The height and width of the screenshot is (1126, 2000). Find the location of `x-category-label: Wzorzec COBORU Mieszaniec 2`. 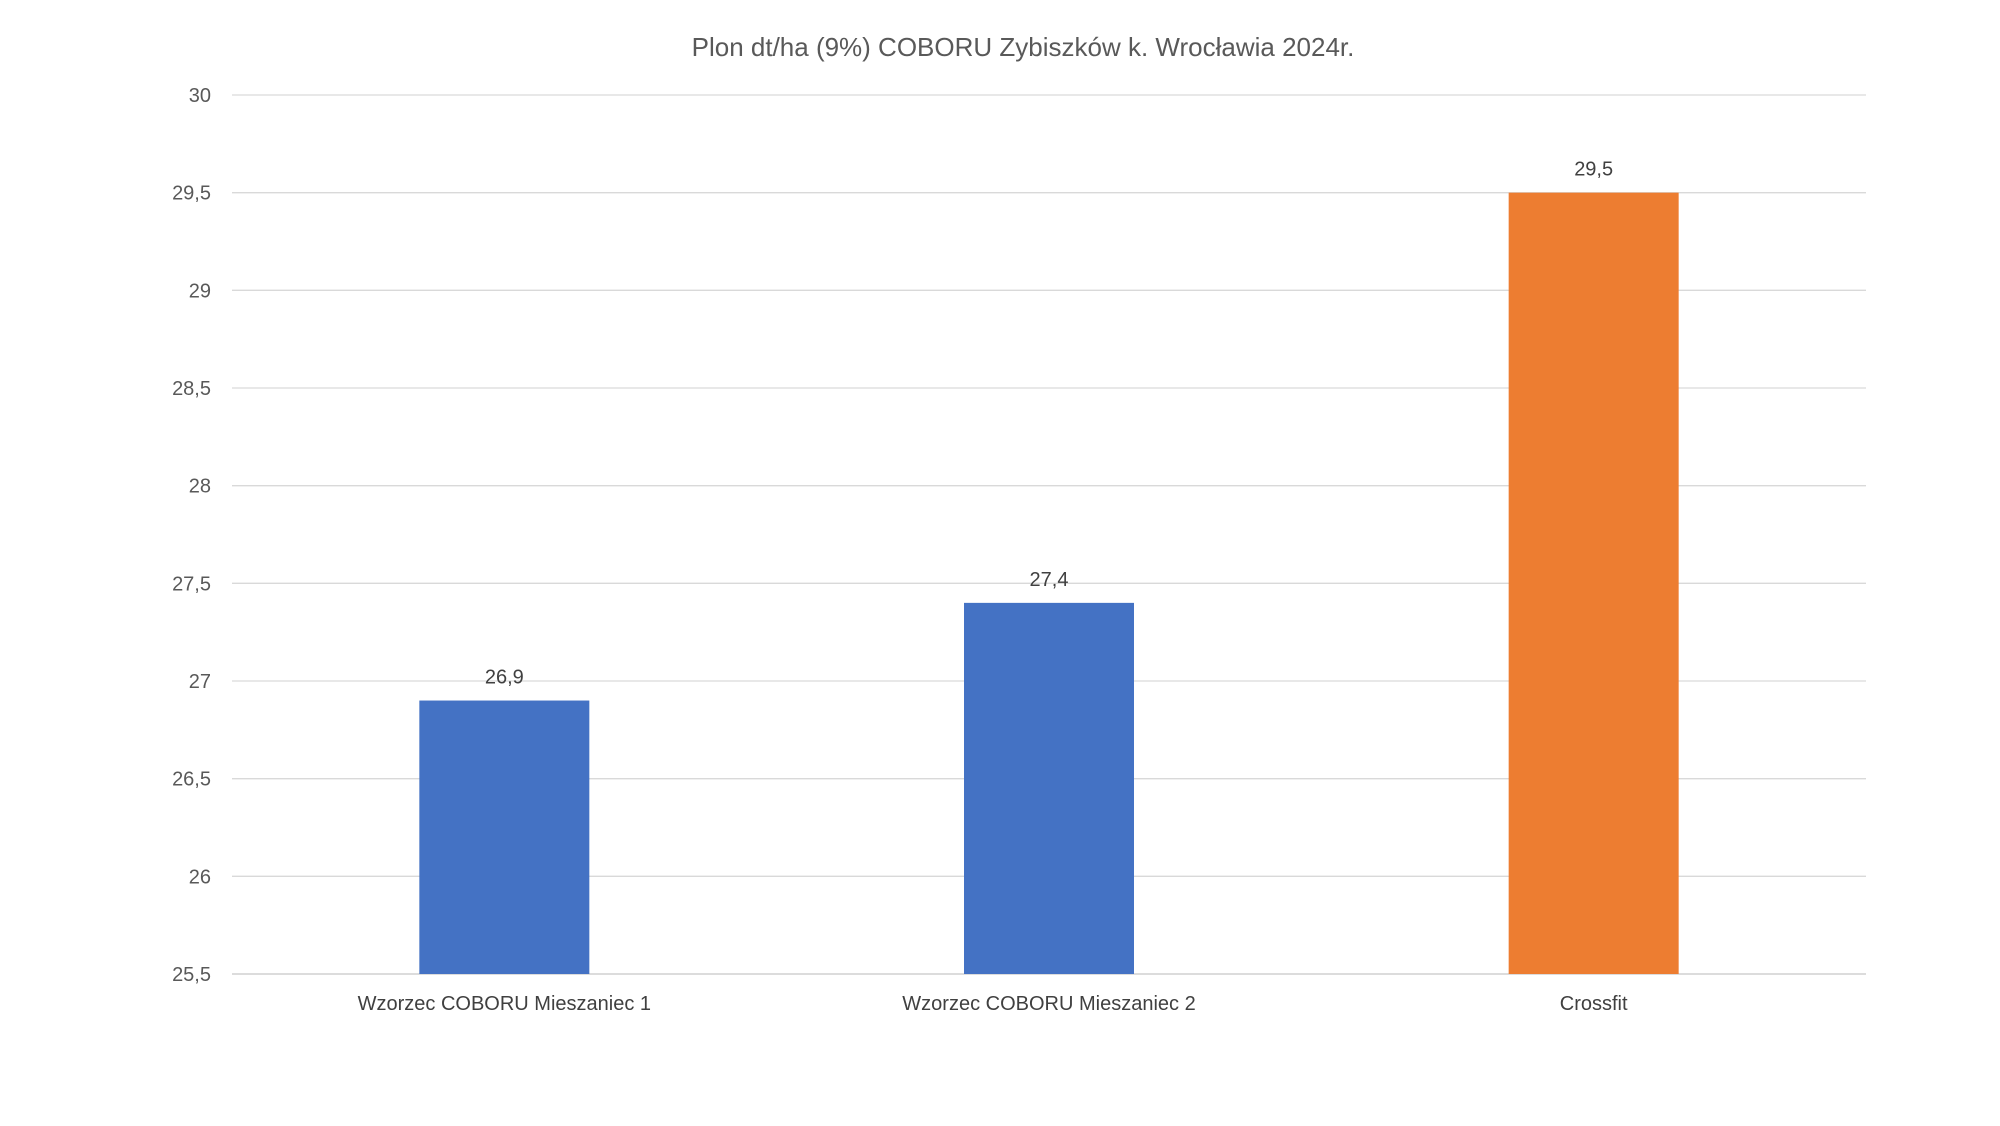

x-category-label: Wzorzec COBORU Mieszaniec 2 is located at coordinates (1048, 1004).